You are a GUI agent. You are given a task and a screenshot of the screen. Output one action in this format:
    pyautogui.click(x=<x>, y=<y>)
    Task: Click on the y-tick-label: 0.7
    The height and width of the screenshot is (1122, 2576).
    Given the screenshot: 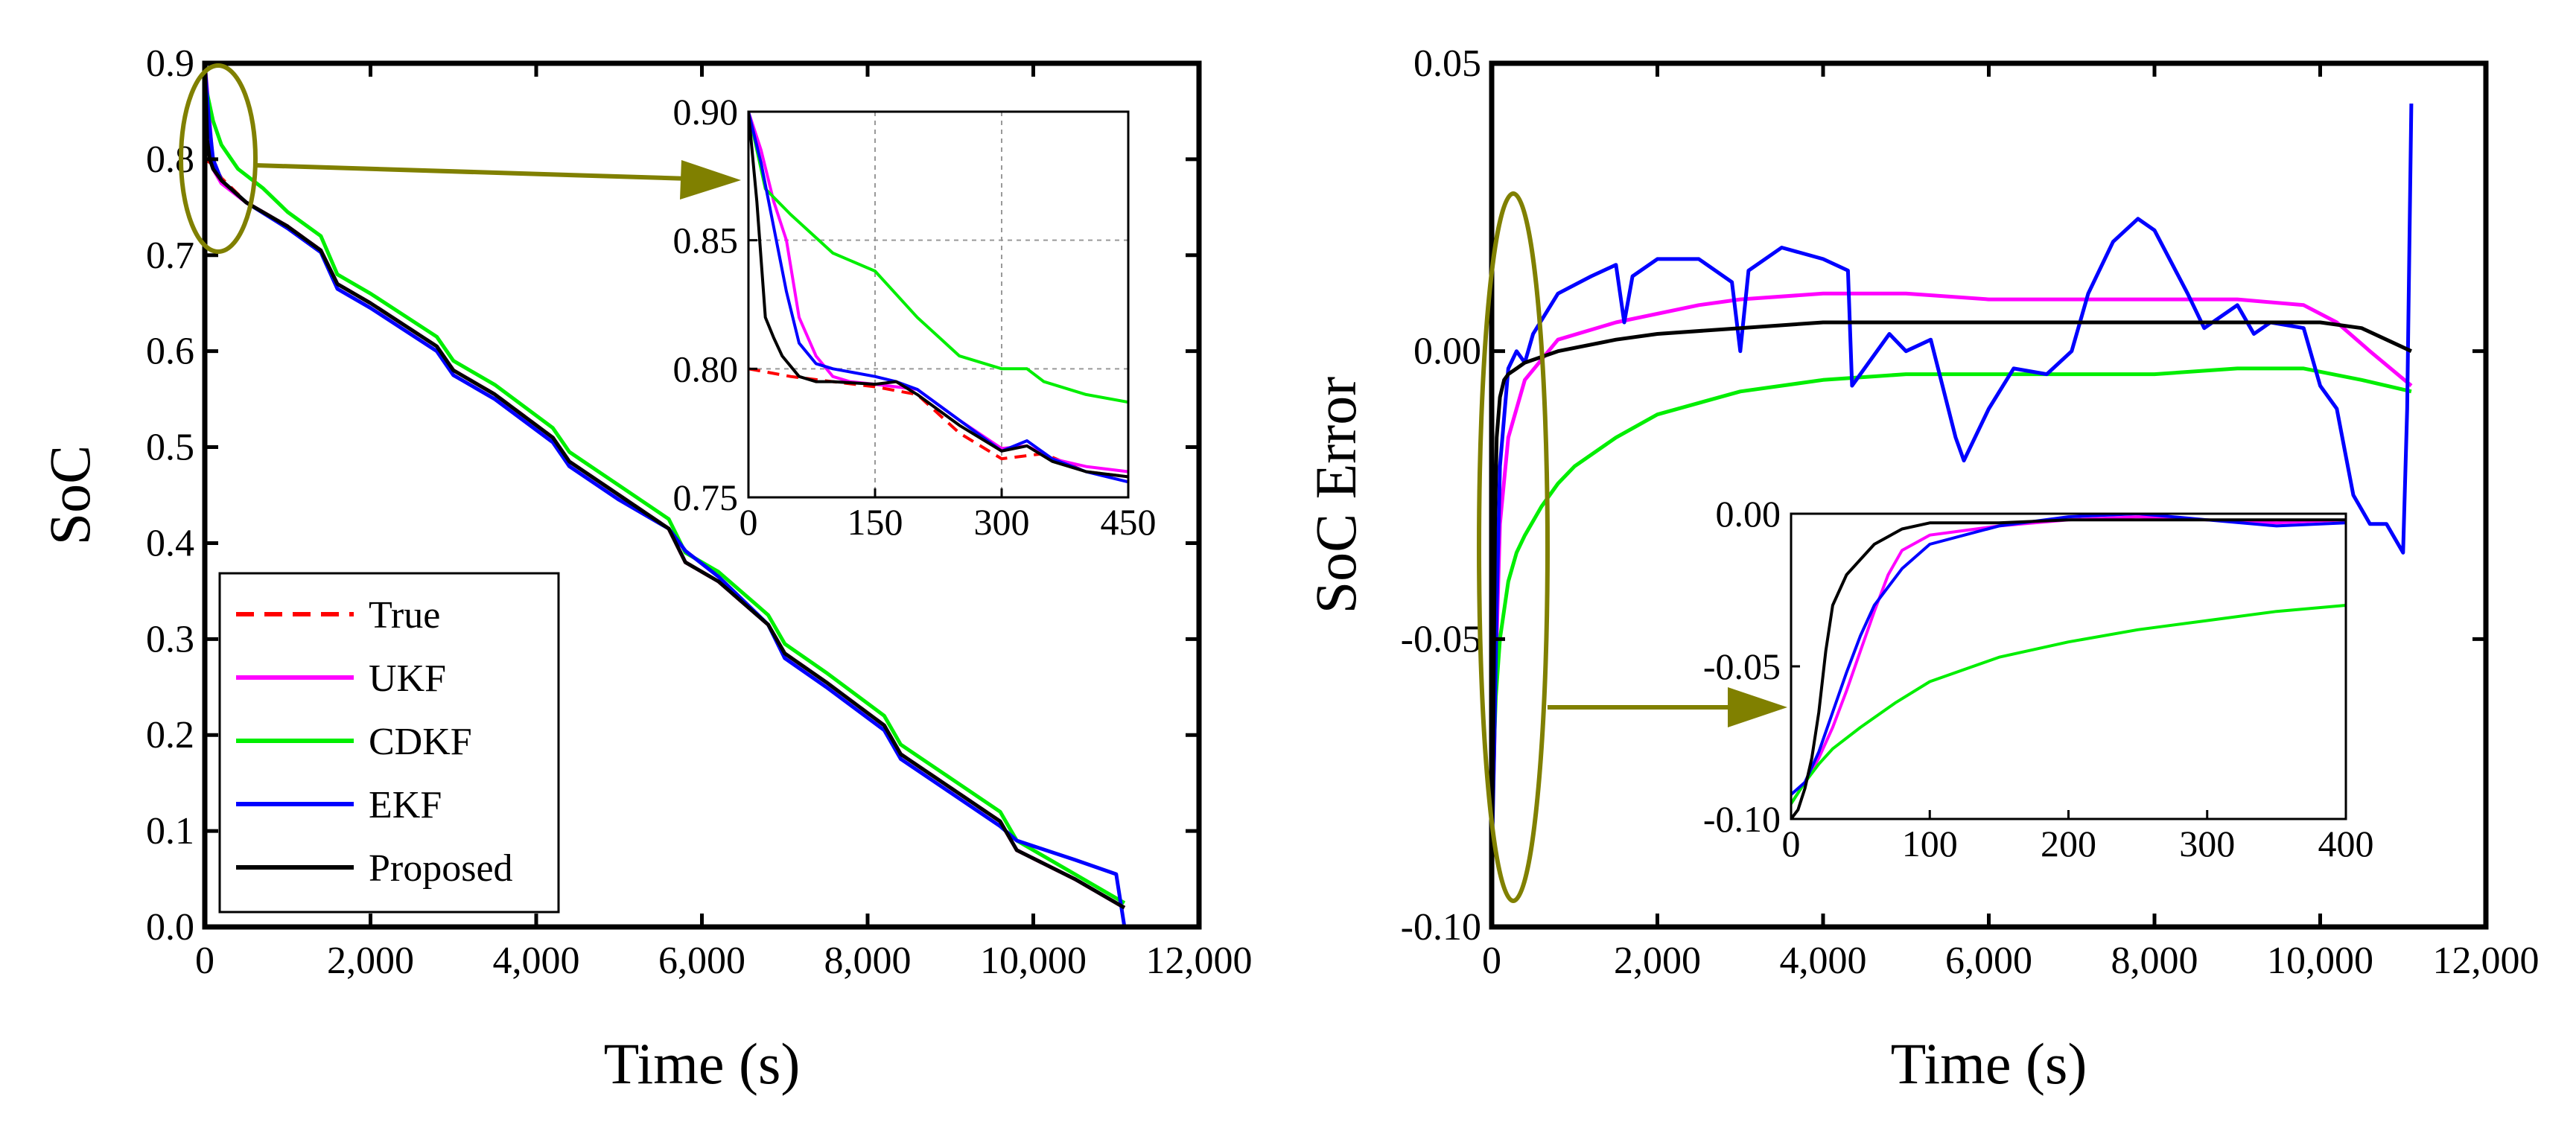 What is the action you would take?
    pyautogui.click(x=170, y=256)
    